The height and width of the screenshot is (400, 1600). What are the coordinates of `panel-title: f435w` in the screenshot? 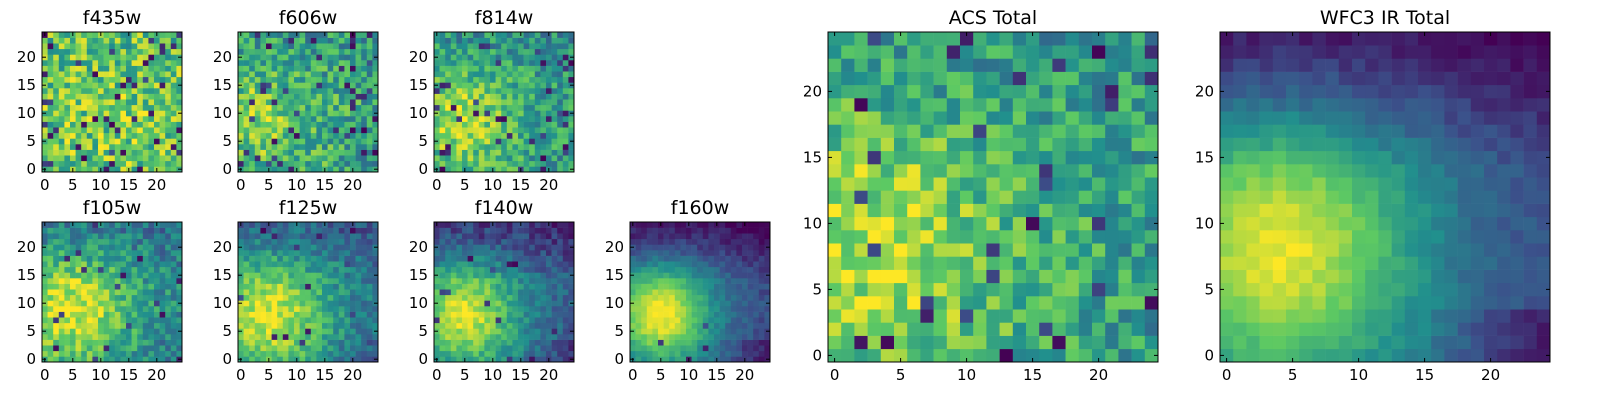 It's located at (112, 18).